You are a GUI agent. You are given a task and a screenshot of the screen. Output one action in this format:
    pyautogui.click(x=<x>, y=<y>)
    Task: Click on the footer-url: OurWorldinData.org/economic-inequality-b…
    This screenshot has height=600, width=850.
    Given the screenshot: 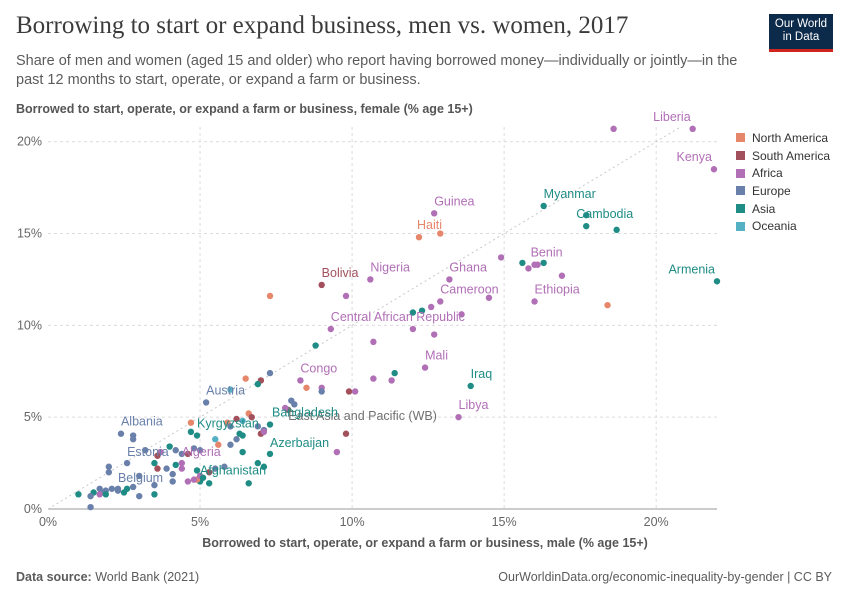 What is the action you would take?
    pyautogui.click(x=665, y=577)
    